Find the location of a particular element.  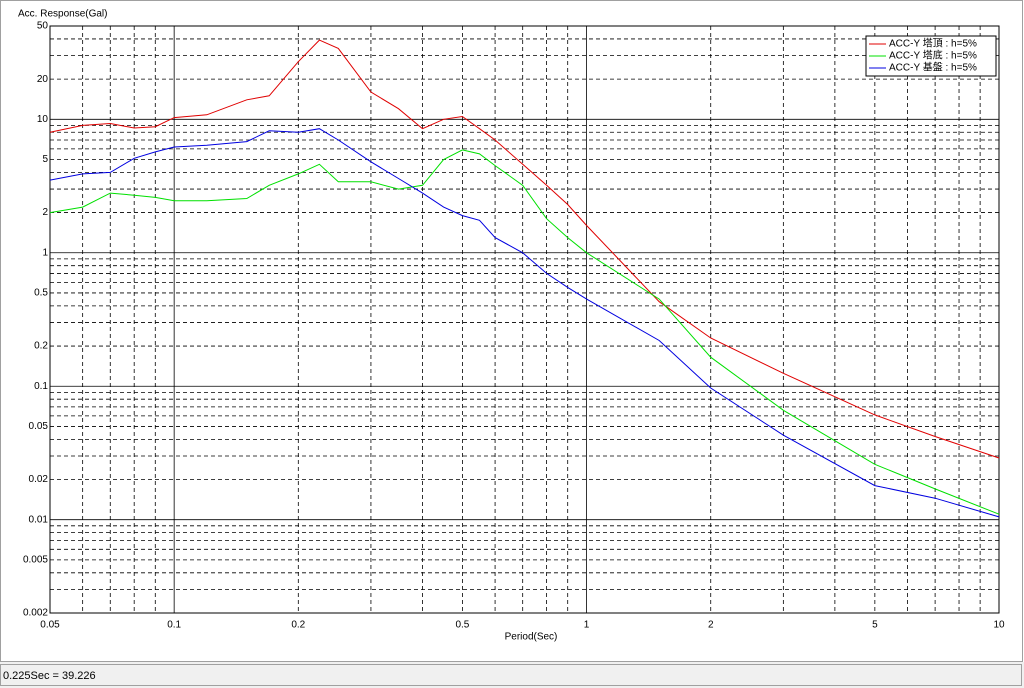

y-tick-label: 0.1 is located at coordinates (41, 386).